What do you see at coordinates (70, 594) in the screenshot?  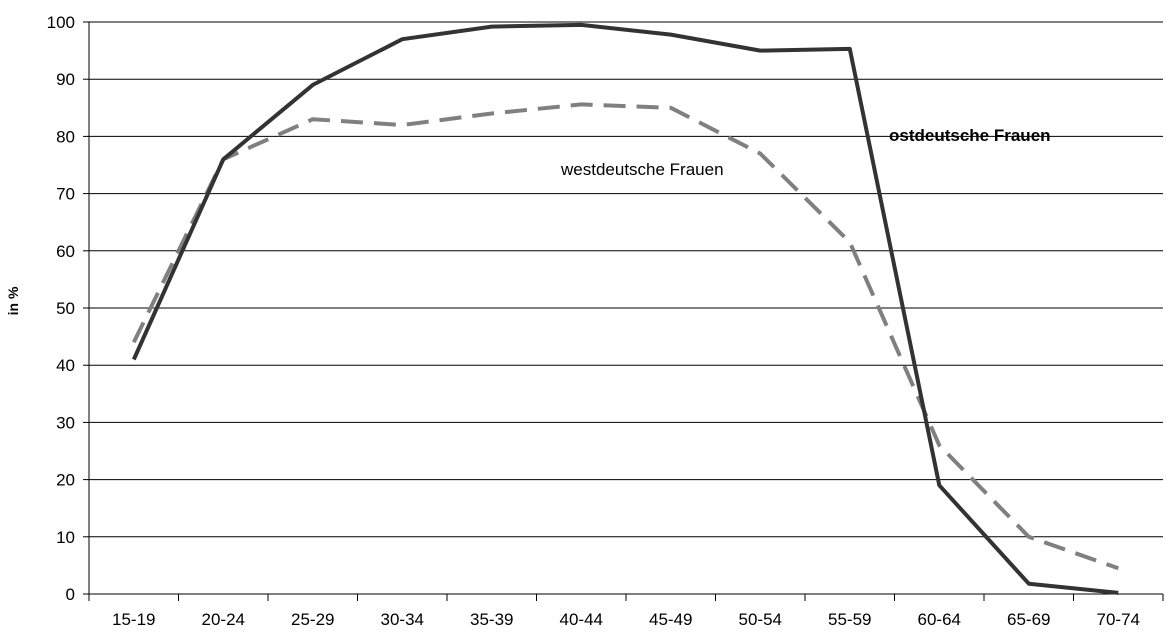 I see `y-tick-label: 0` at bounding box center [70, 594].